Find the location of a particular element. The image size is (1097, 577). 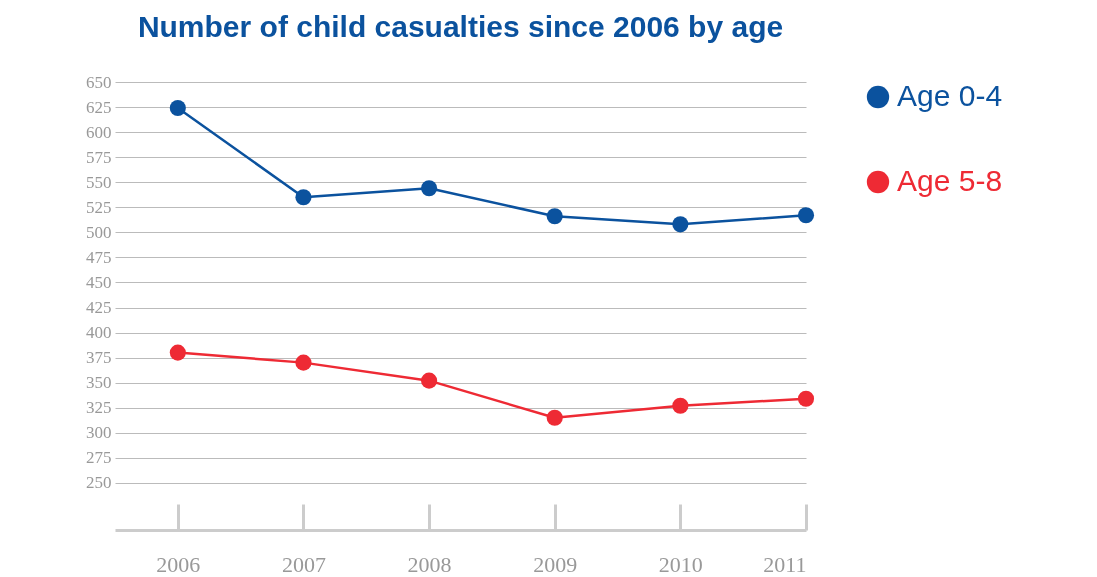

x-tick-label: 2008 is located at coordinates (429, 564).